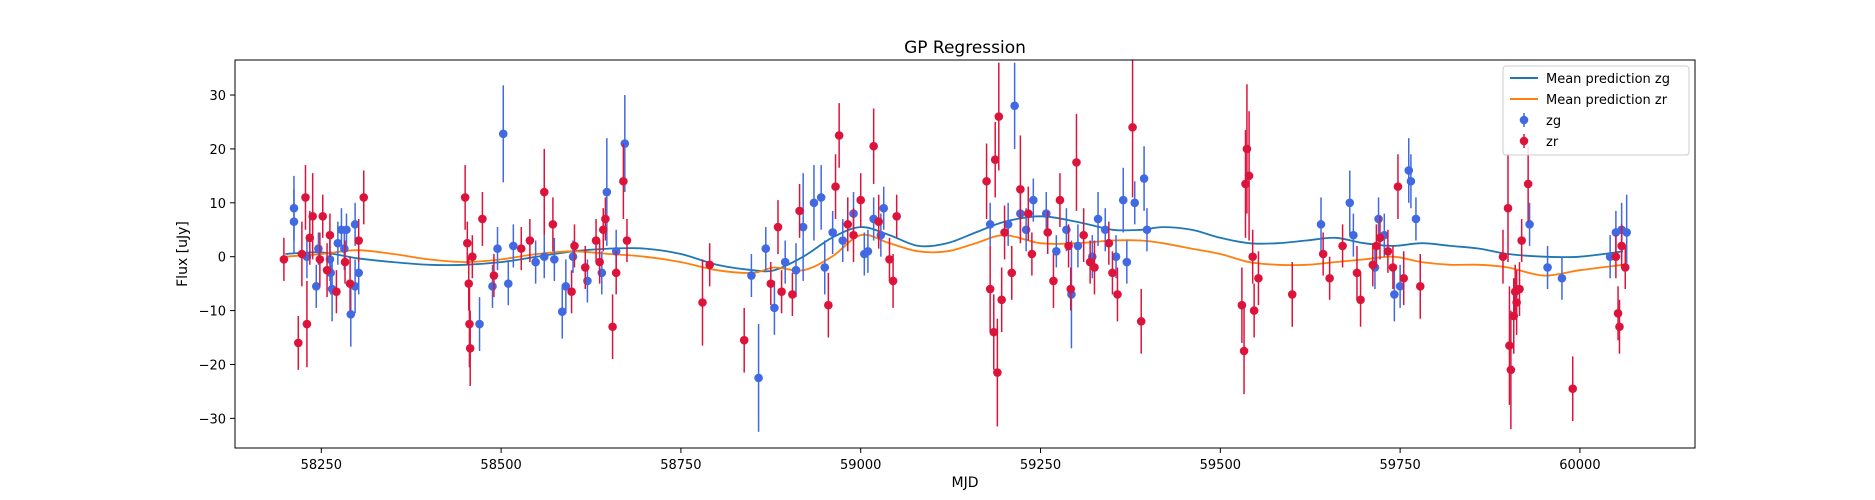 The image size is (1875, 500). What do you see at coordinates (1040, 465) in the screenshot?
I see `x-tick-label: 59250` at bounding box center [1040, 465].